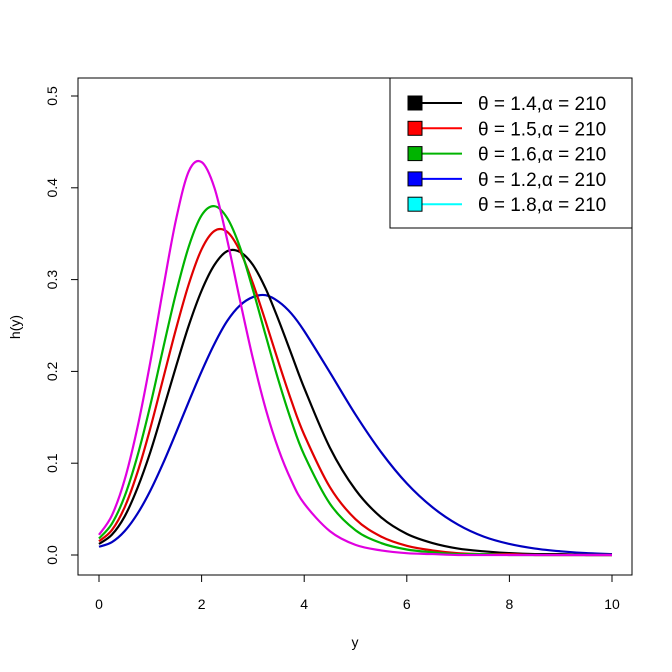 This screenshot has width=672, height=672. What do you see at coordinates (52, 280) in the screenshot?
I see `y-tick-label: 0.3` at bounding box center [52, 280].